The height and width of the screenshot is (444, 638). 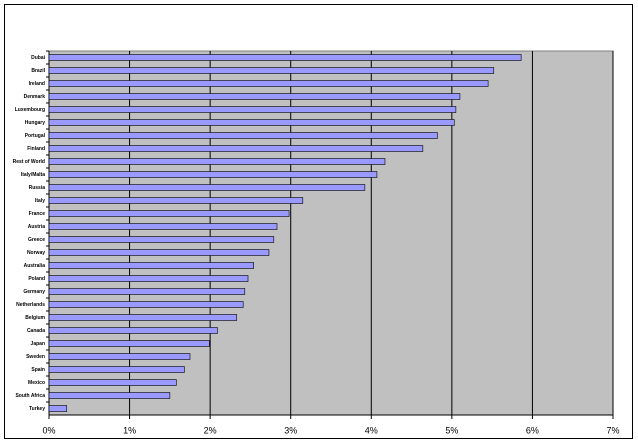 What do you see at coordinates (37, 188) in the screenshot?
I see `y-tick-label: Russia` at bounding box center [37, 188].